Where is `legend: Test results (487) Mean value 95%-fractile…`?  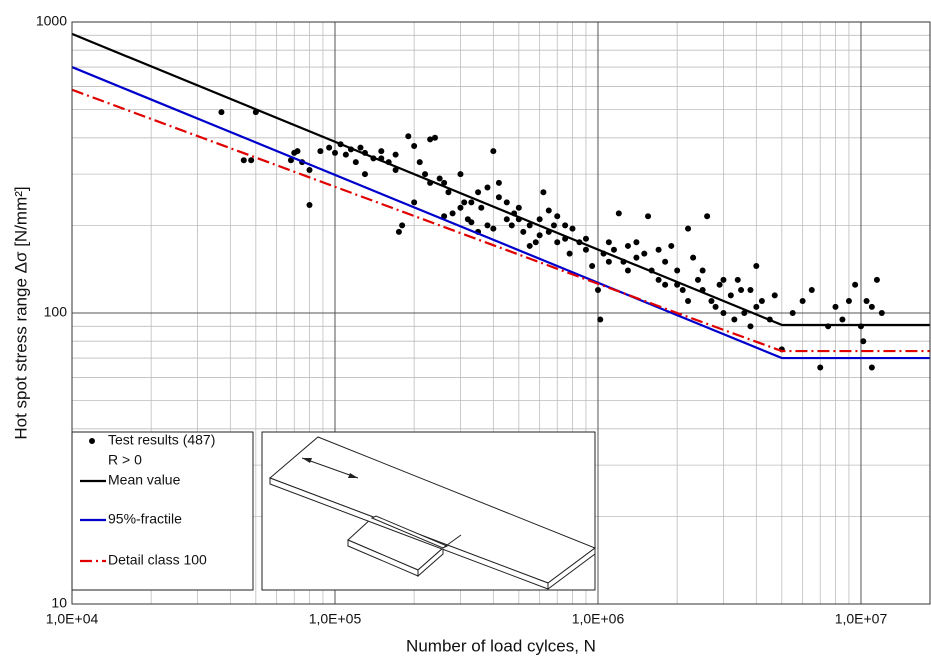
legend: Test results (487) Mean value 95%-fractile… is located at coordinates (162, 511).